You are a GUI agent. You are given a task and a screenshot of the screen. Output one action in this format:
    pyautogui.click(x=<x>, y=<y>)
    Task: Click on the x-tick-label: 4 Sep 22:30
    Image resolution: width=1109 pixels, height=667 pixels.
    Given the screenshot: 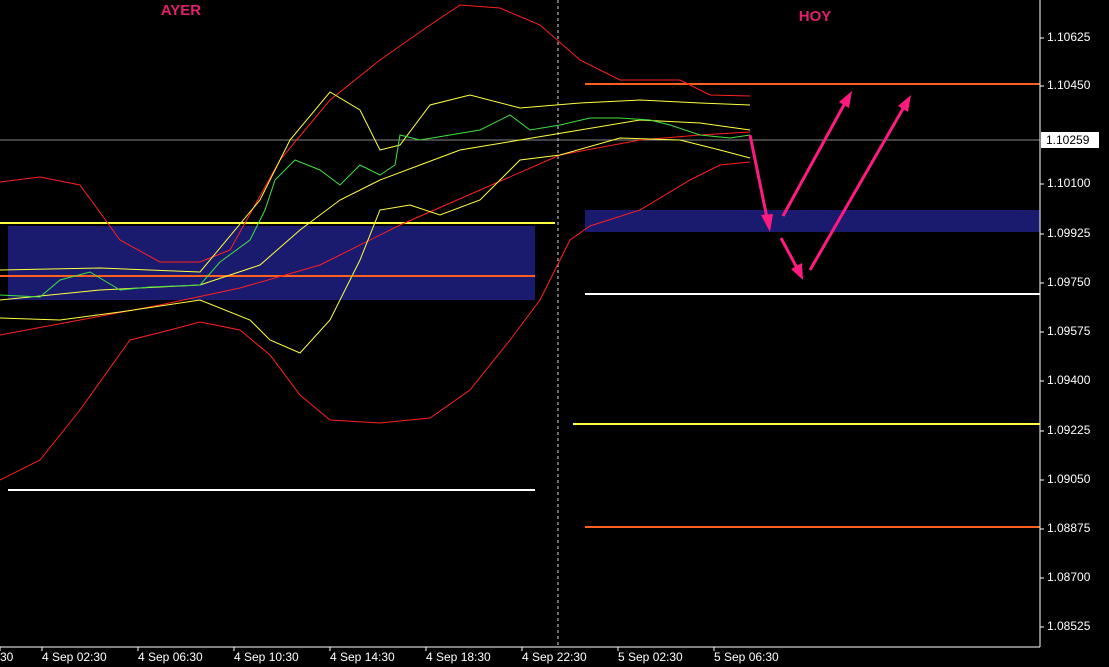 What is the action you would take?
    pyautogui.click(x=554, y=657)
    